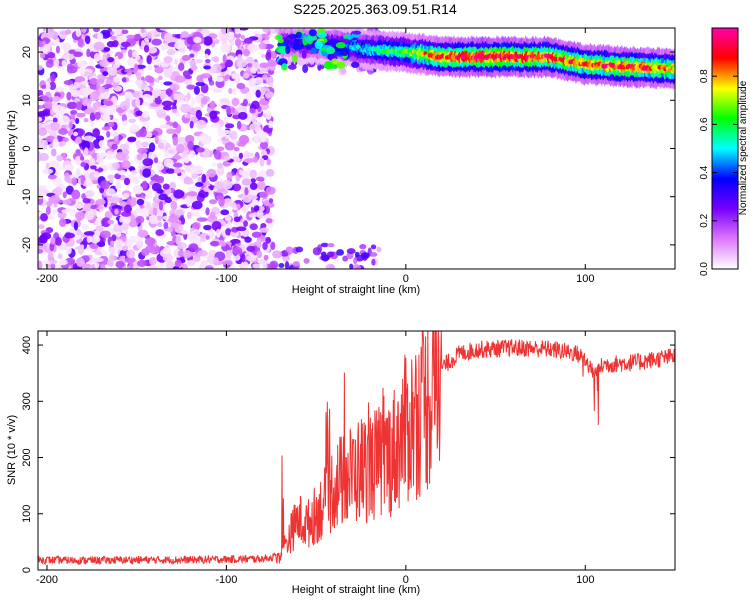 Image resolution: width=750 pixels, height=600 pixels. What do you see at coordinates (47, 580) in the screenshot?
I see `x-tick-label: -200` at bounding box center [47, 580].